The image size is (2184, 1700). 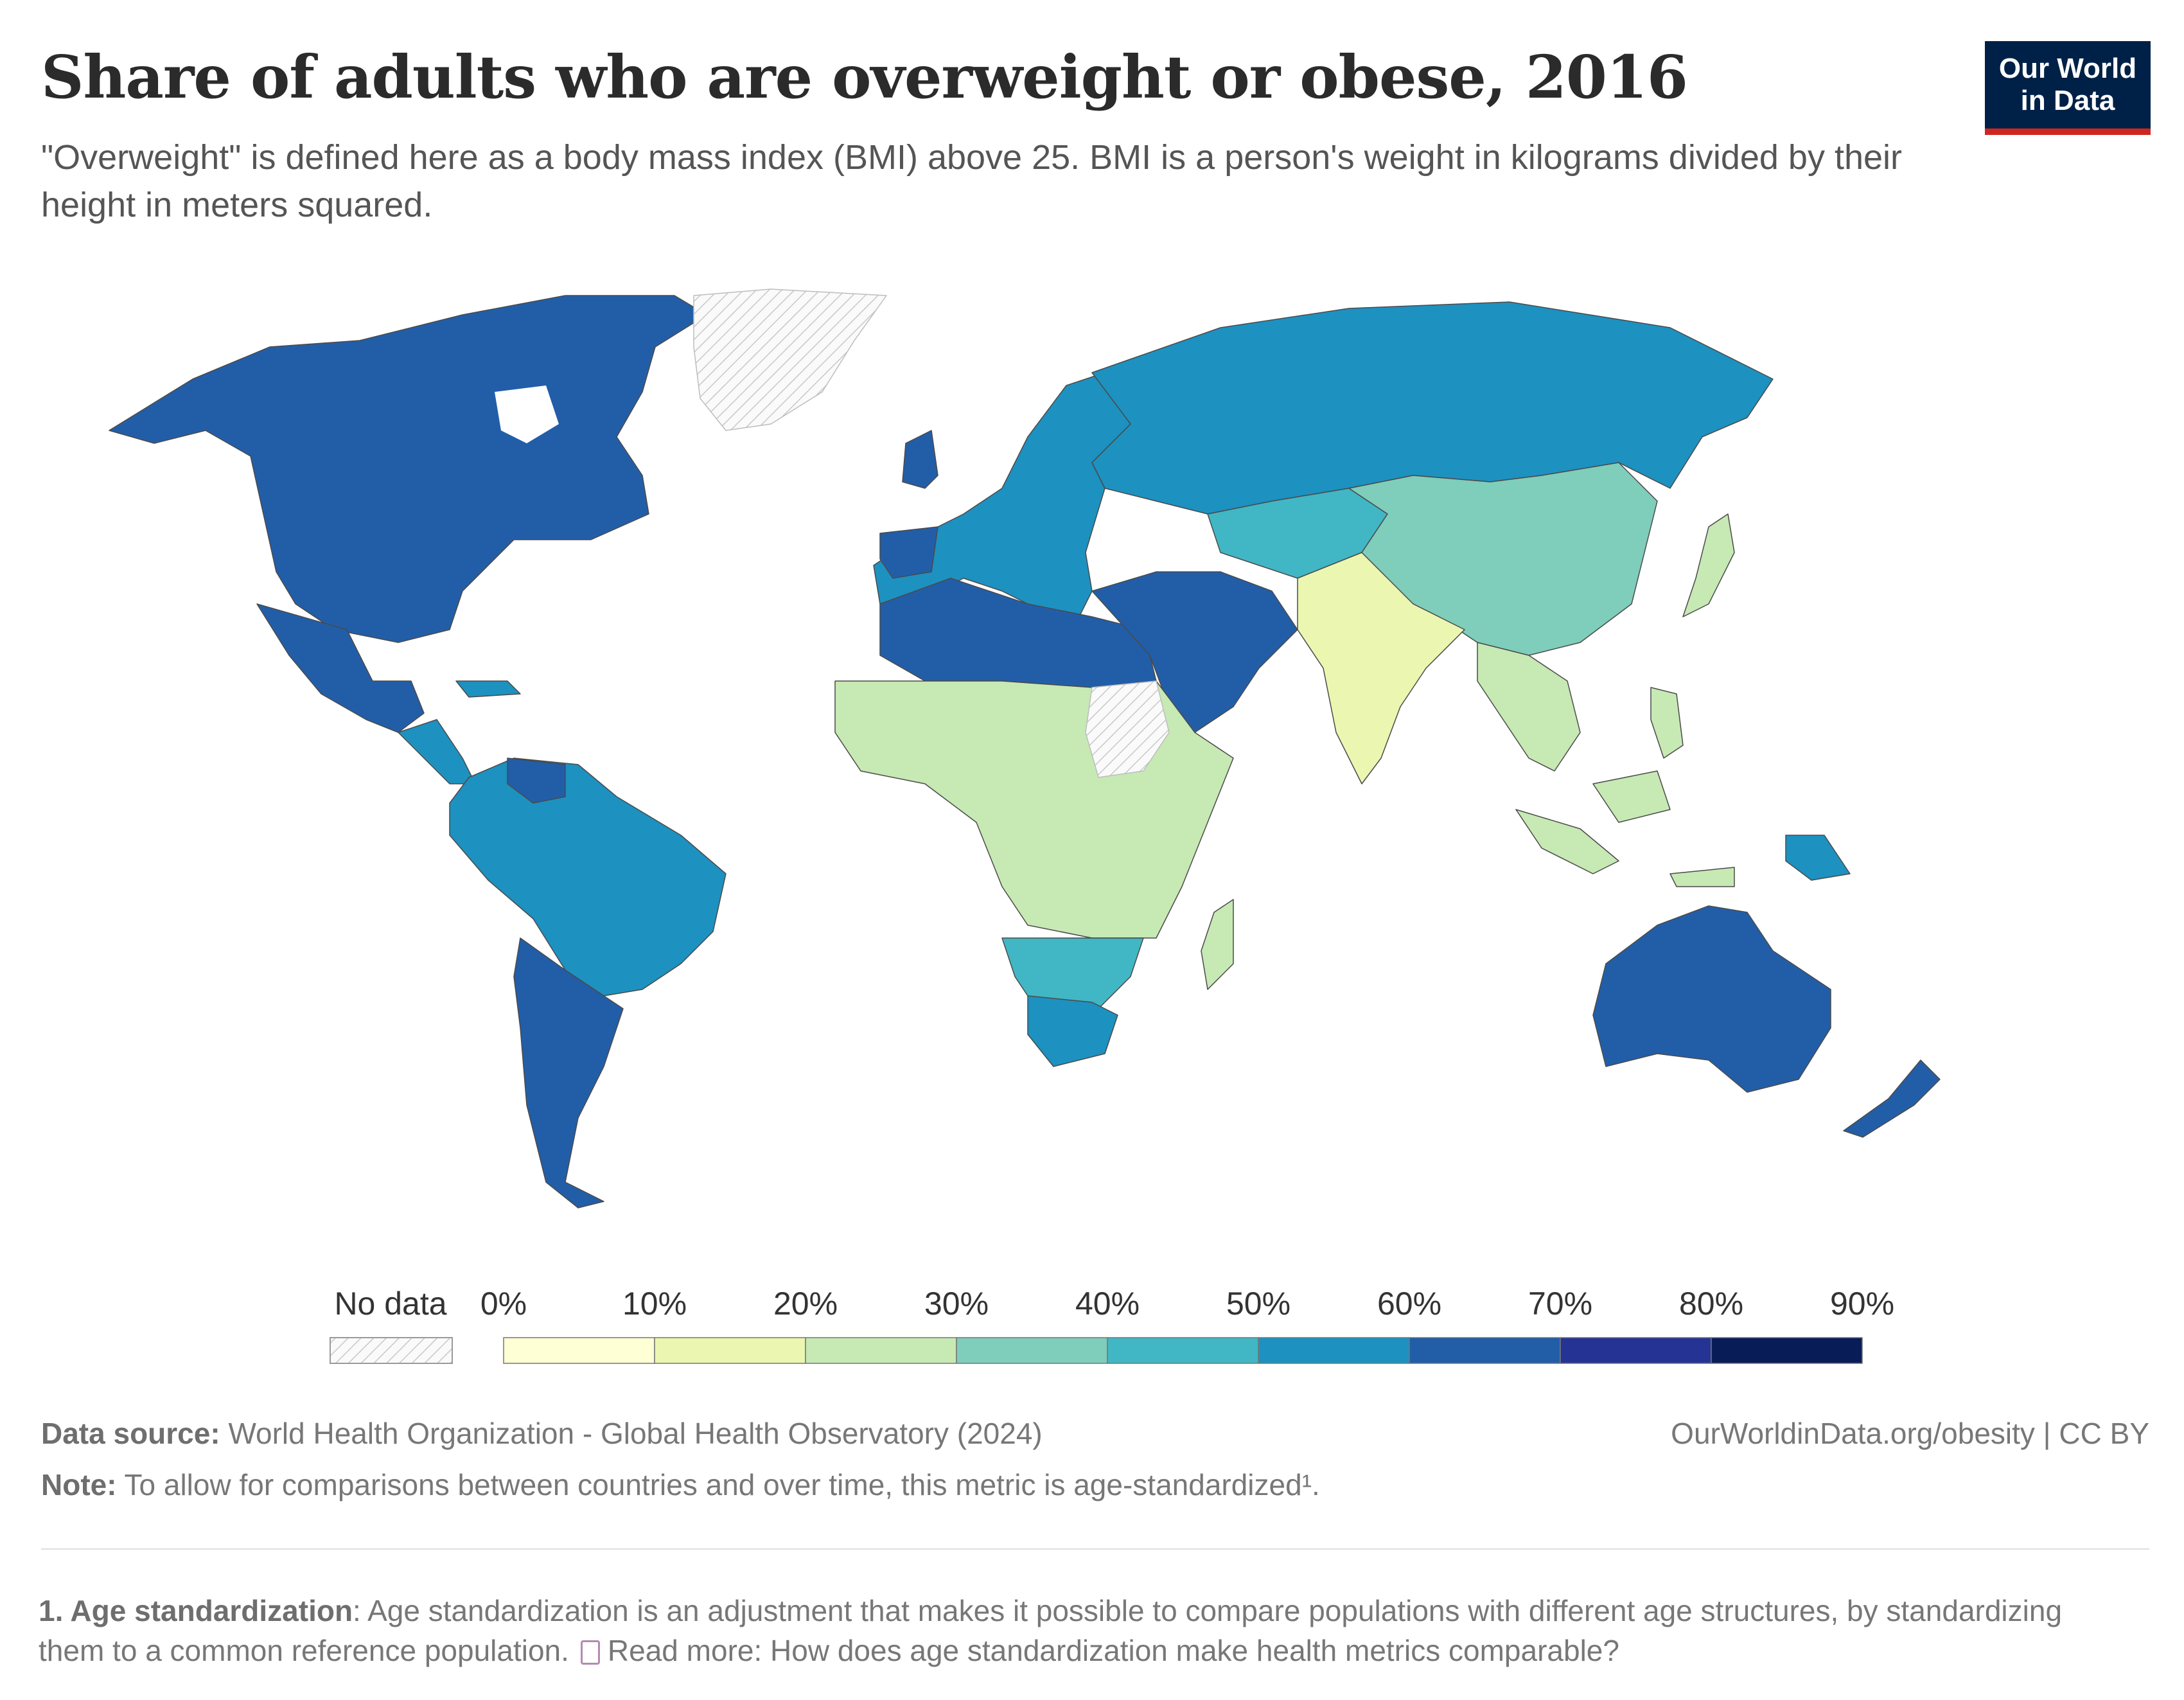 What do you see at coordinates (1910, 1433) in the screenshot?
I see `source-url: OurWorldinData.org/obesity | CC BY` at bounding box center [1910, 1433].